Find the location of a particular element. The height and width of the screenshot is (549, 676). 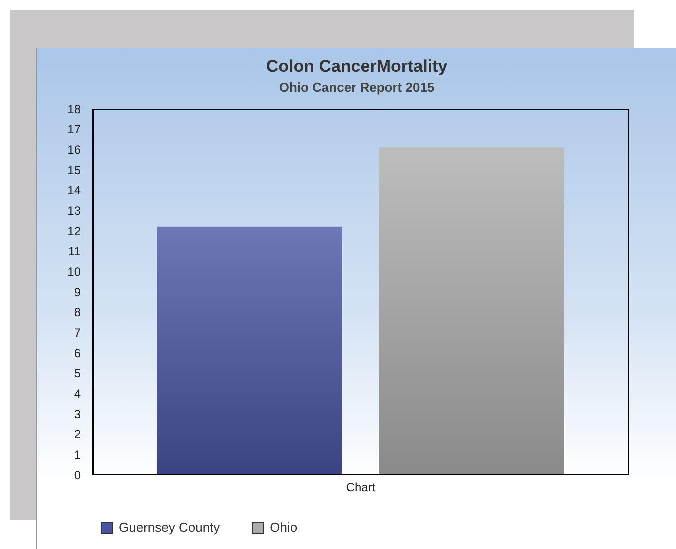

y-tick-label: 9 is located at coordinates (78, 292).